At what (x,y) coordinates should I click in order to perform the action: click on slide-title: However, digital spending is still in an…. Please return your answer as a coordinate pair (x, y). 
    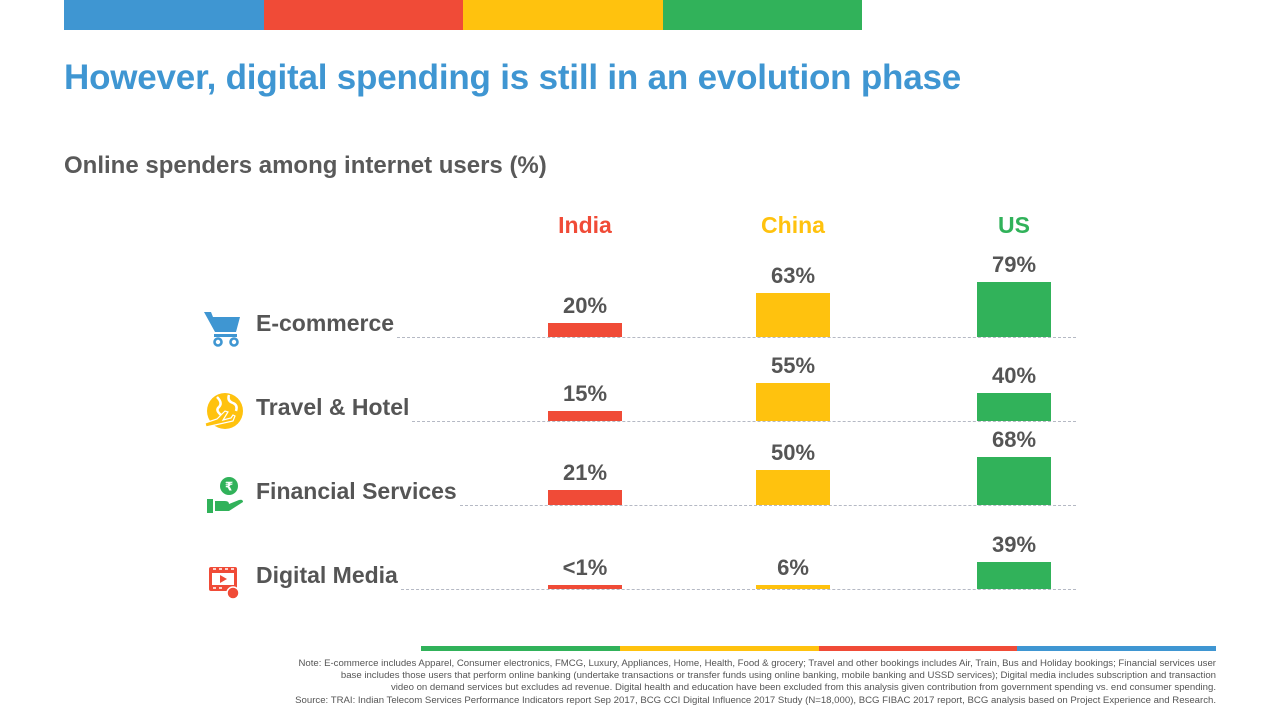
    Looking at the image, I should click on (513, 77).